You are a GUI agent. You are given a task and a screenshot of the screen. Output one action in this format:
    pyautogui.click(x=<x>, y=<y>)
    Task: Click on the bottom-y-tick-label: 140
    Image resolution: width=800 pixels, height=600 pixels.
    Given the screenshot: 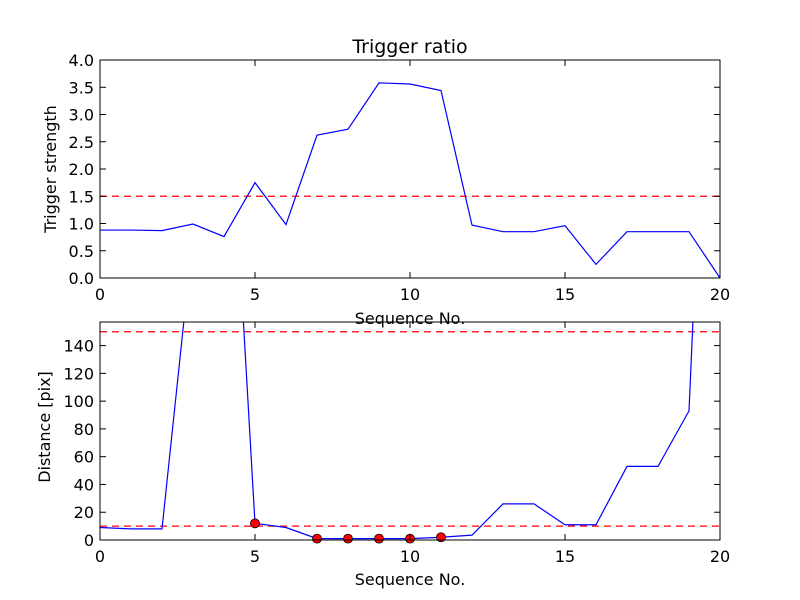 What is the action you would take?
    pyautogui.click(x=78, y=346)
    